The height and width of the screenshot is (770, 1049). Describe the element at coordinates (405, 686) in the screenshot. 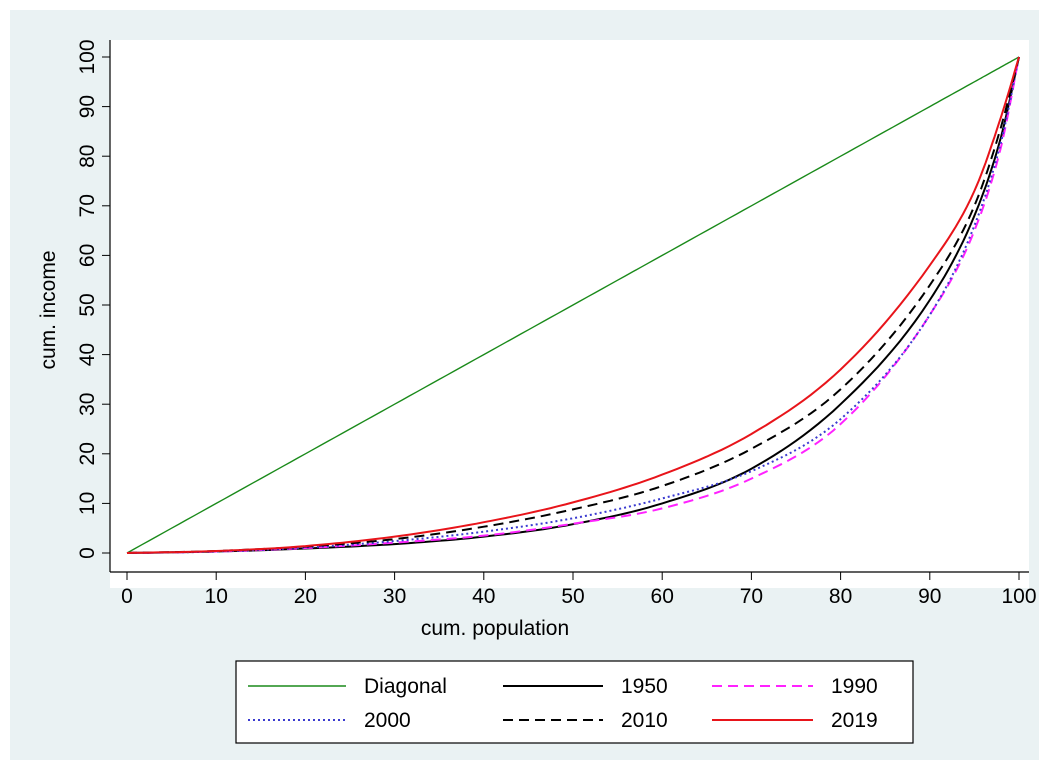

I see `legend-label-diagonal: Diagonal` at that location.